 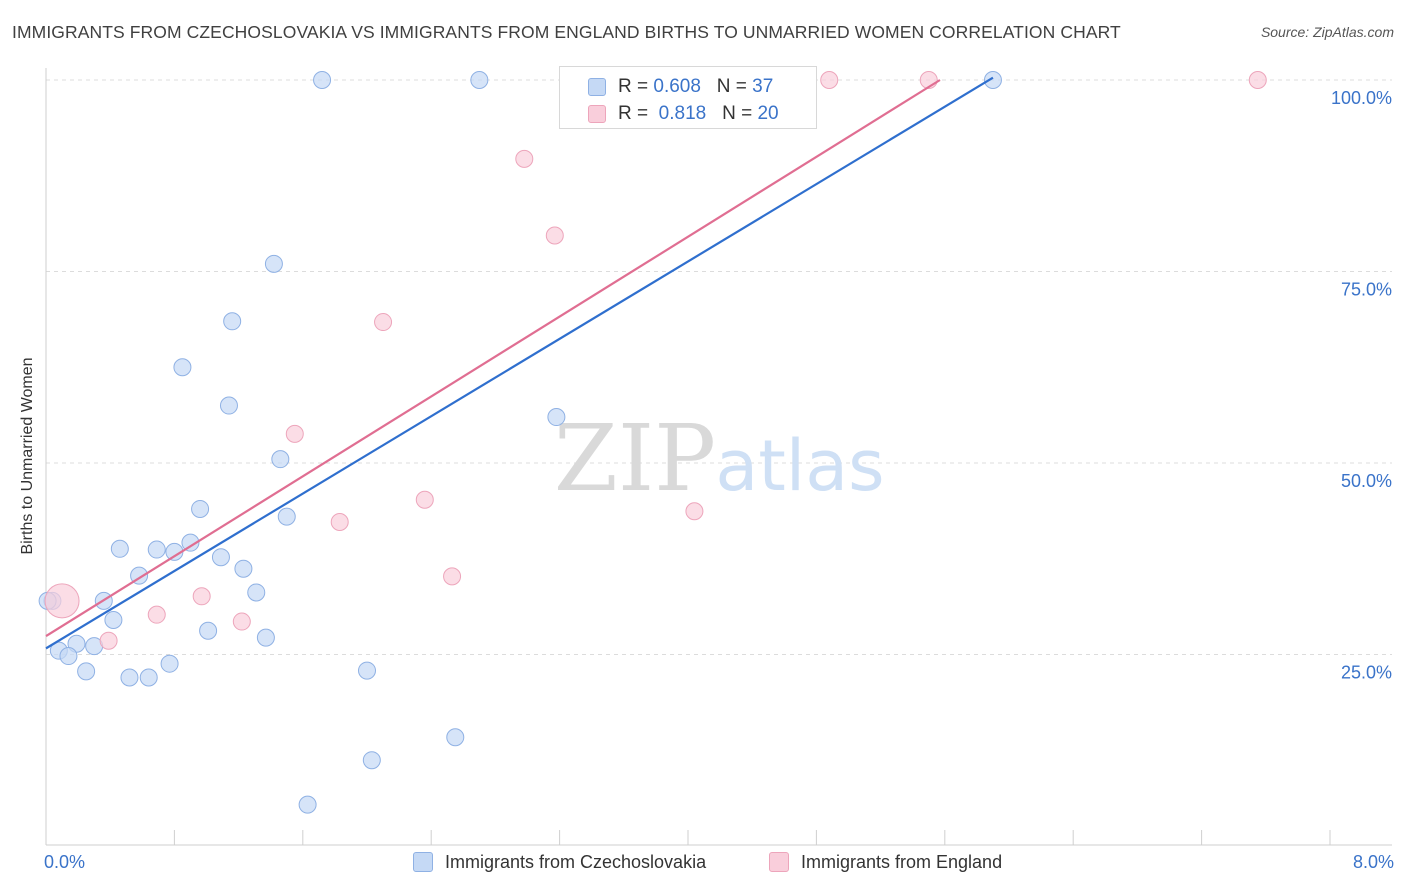 I want to click on bottom-legend-england: Immigrants from England, so click(x=885, y=862).